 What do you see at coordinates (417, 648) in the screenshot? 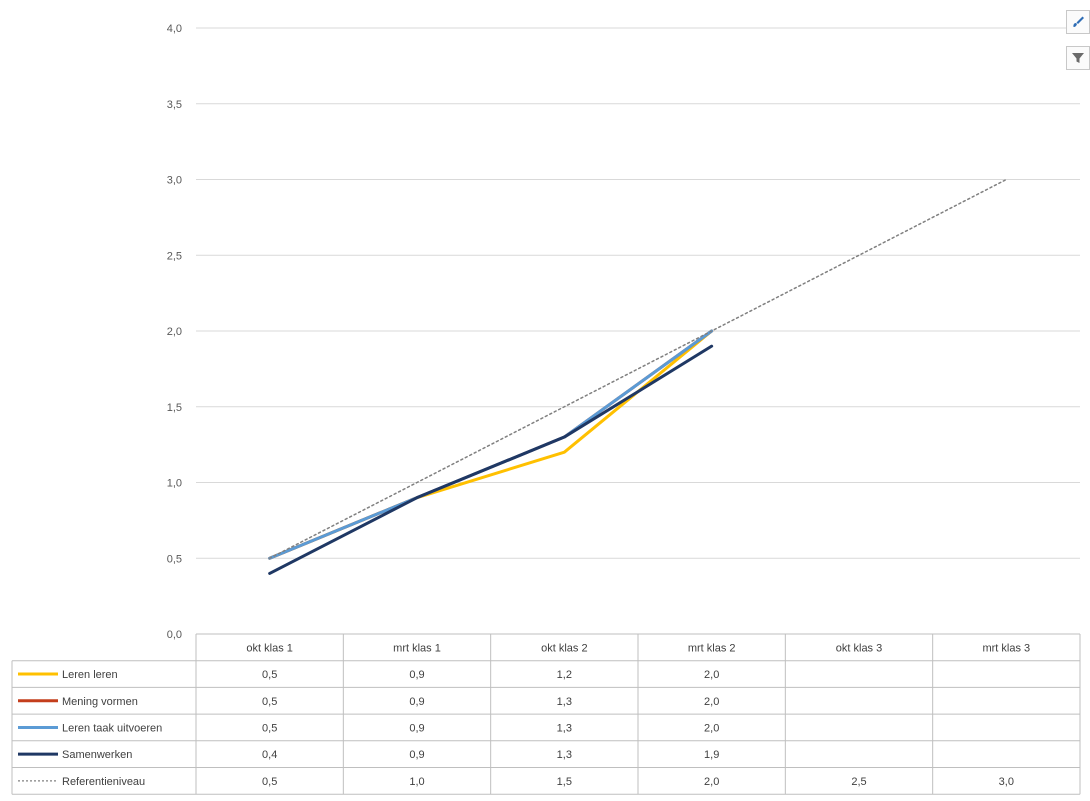
I see `x-category-label: mrt klas 1` at bounding box center [417, 648].